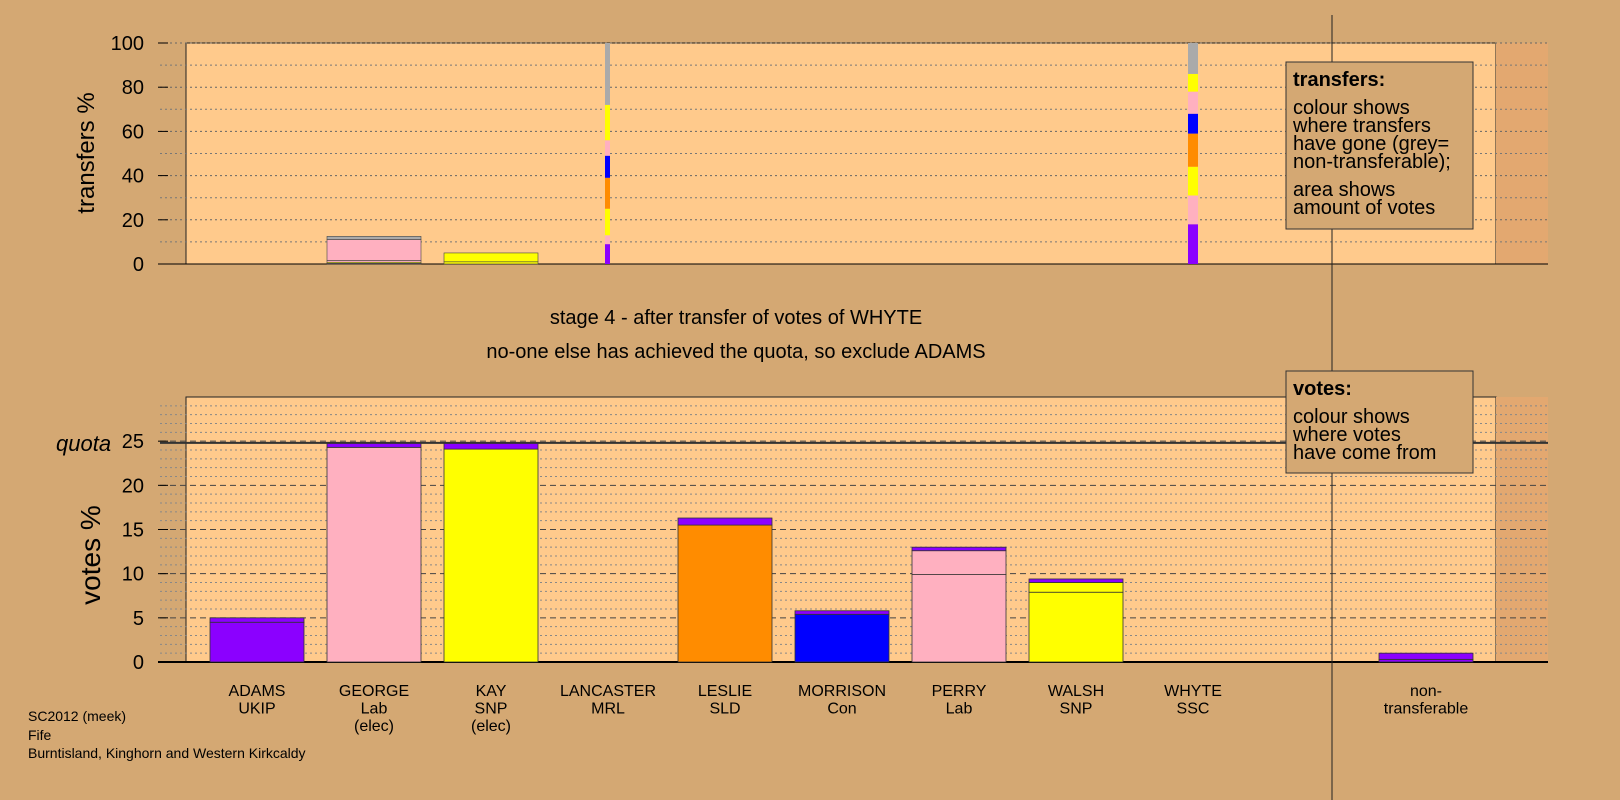 This screenshot has height=800, width=1620. What do you see at coordinates (138, 663) in the screenshot?
I see `votes-tick-label: 0` at bounding box center [138, 663].